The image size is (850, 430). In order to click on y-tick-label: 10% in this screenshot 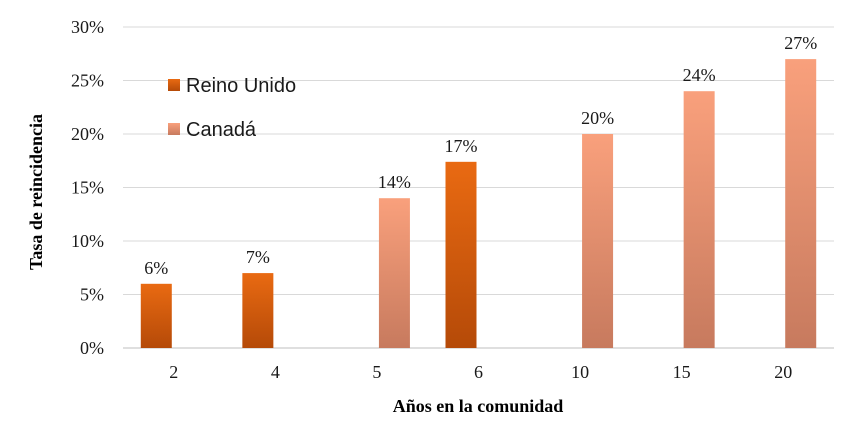, I will do `click(87, 241)`.